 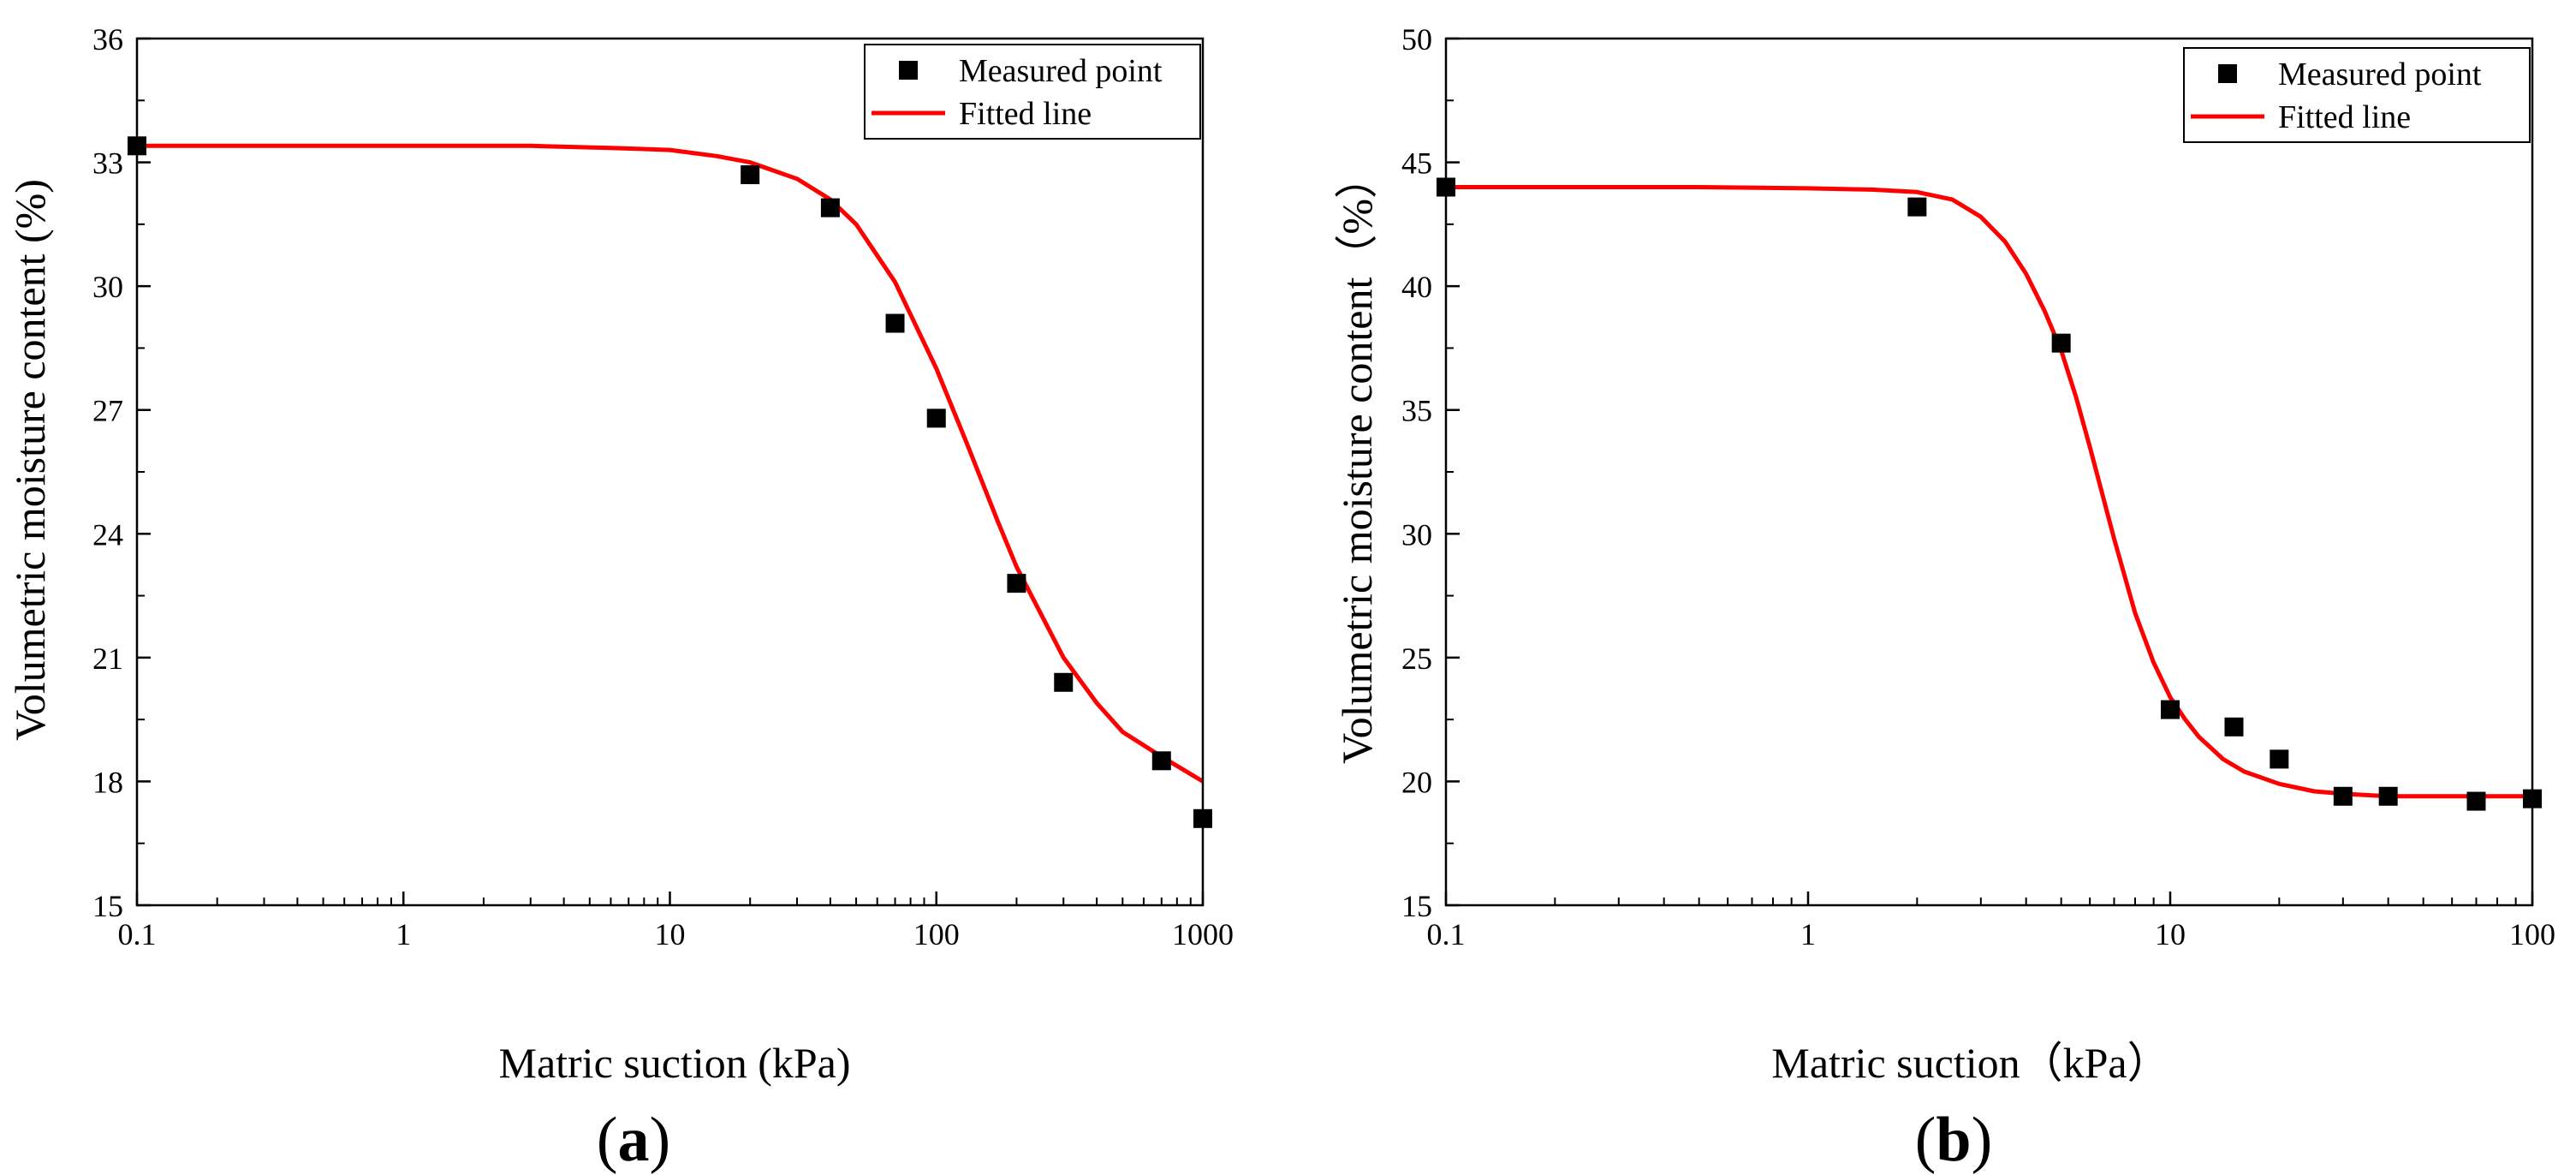 What do you see at coordinates (138, 934) in the screenshot?
I see `x-tick-label-a: 0.1` at bounding box center [138, 934].